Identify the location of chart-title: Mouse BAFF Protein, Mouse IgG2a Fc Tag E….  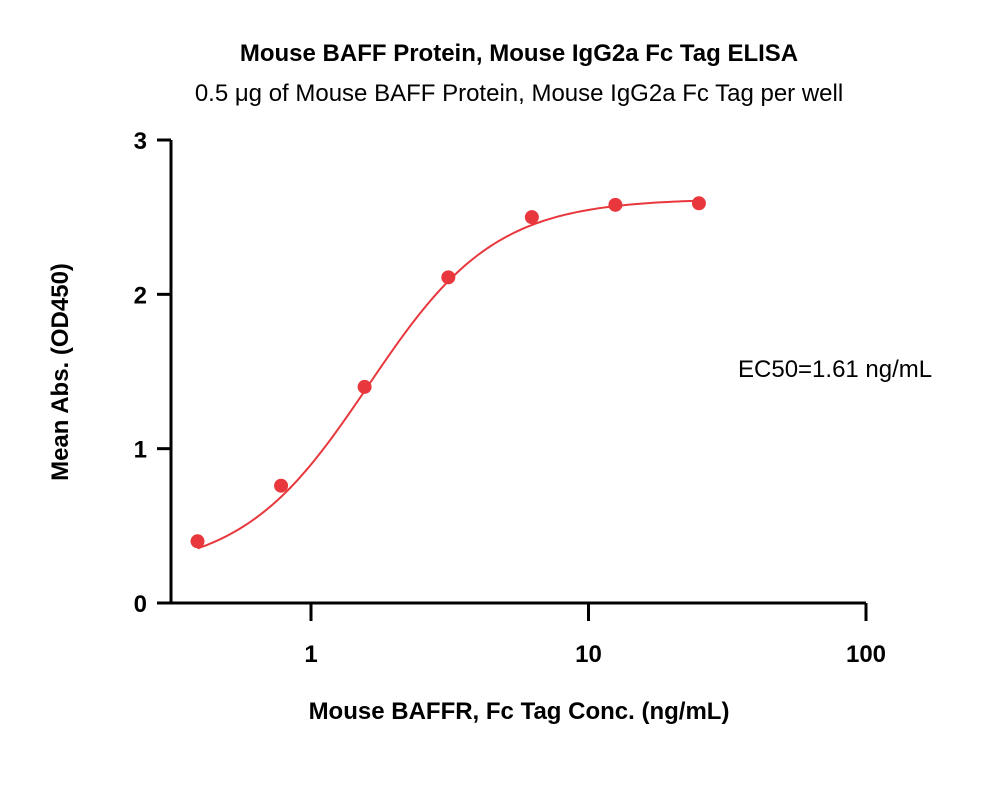
(519, 53).